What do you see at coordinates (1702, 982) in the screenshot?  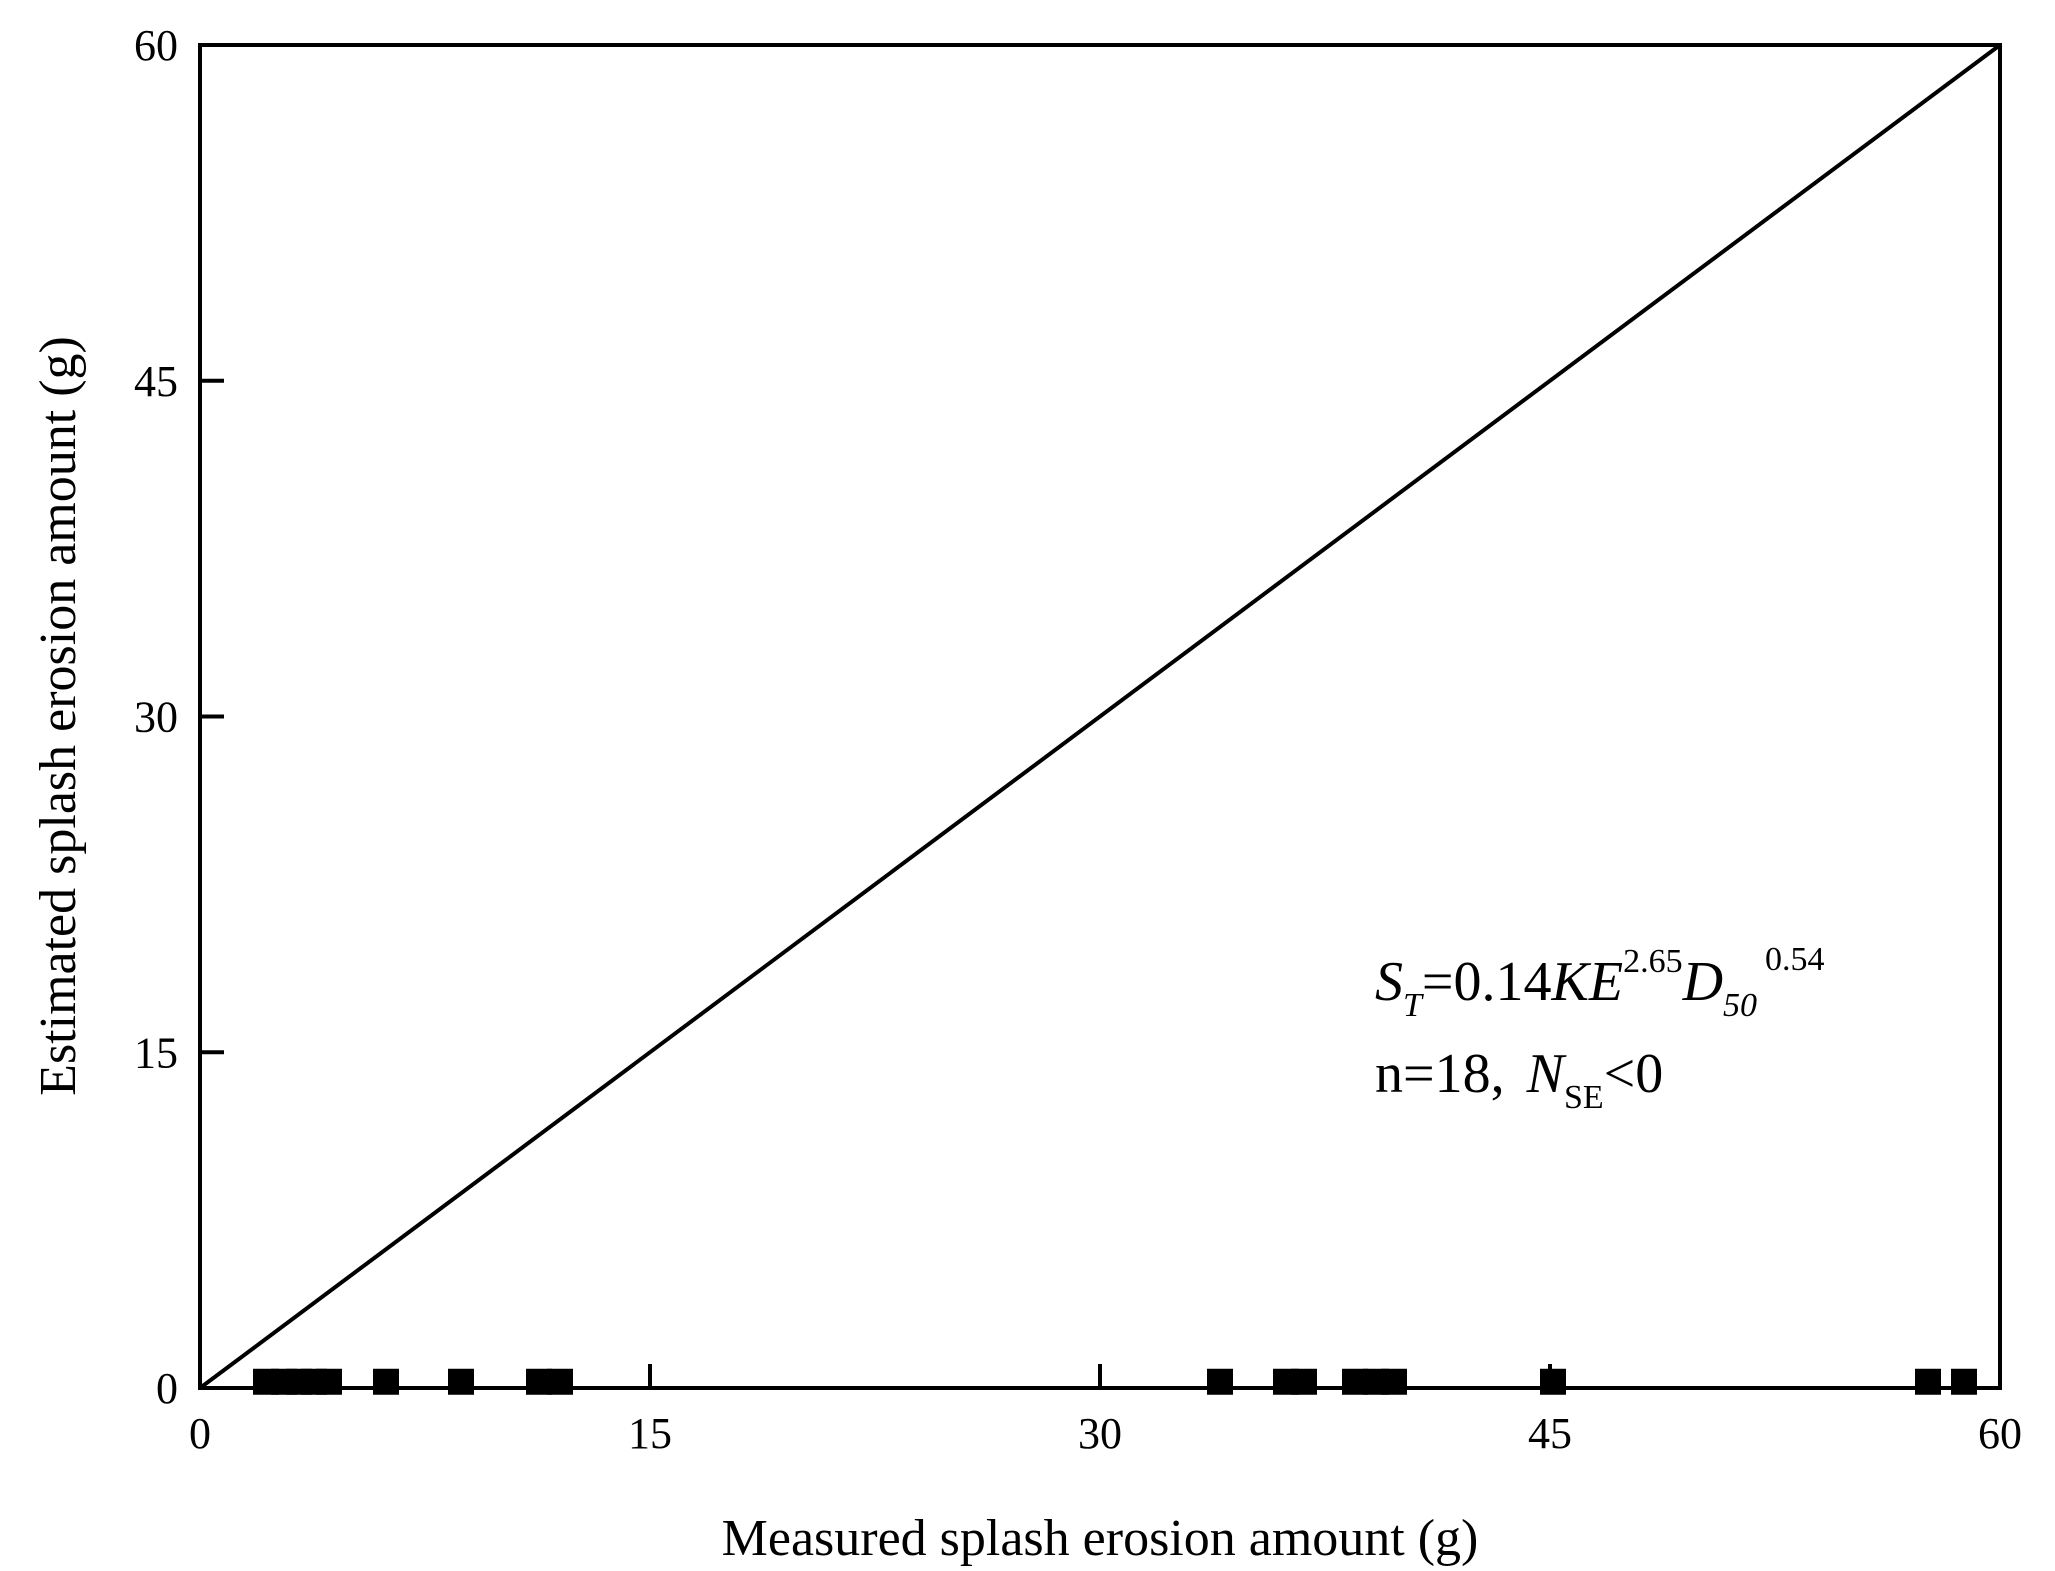 I see `eq-d: D` at bounding box center [1702, 982].